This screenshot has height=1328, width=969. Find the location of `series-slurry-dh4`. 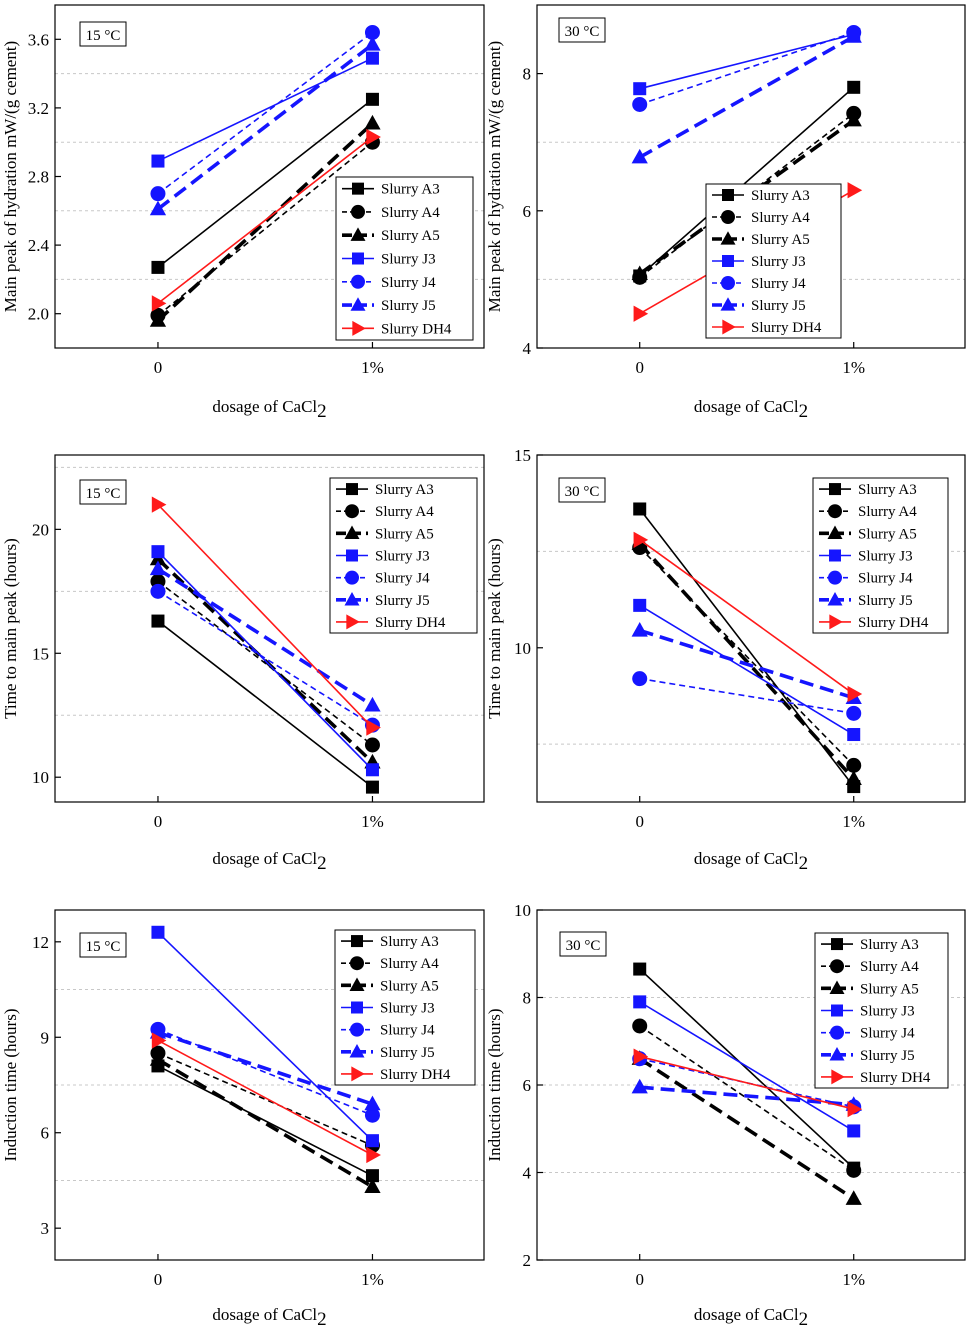

series-slurry-dh4 is located at coordinates (266, 616).